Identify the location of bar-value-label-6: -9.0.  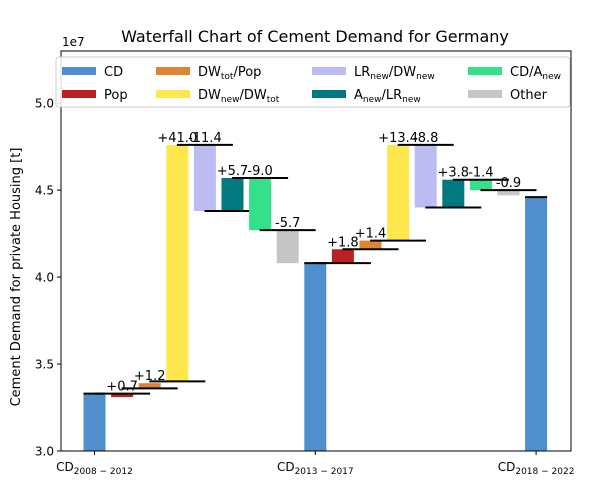
(259, 171).